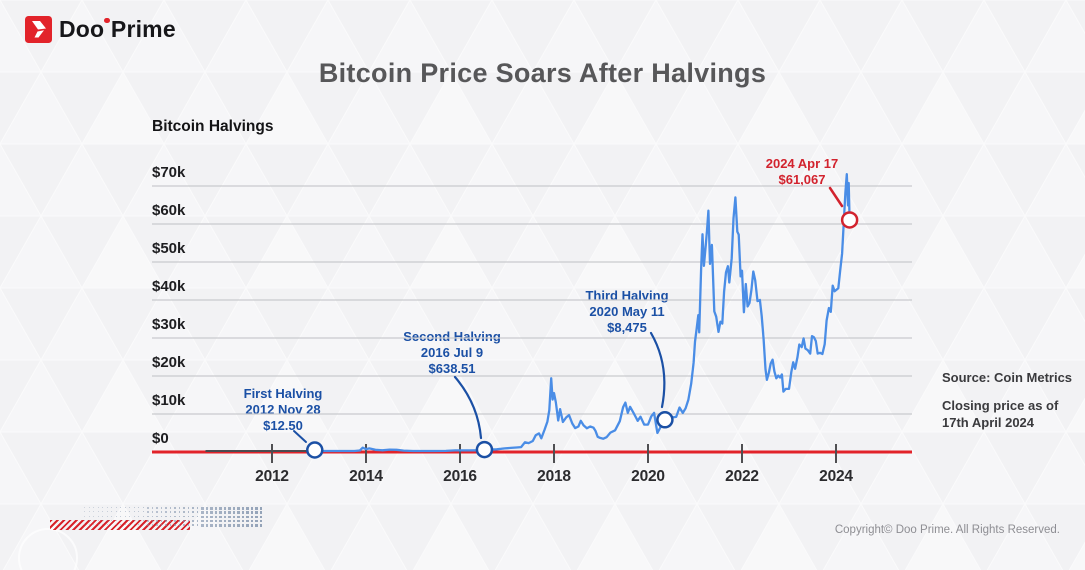 The height and width of the screenshot is (570, 1085). Describe the element at coordinates (627, 295) in the screenshot. I see `annotation-title: Third Halving` at that location.